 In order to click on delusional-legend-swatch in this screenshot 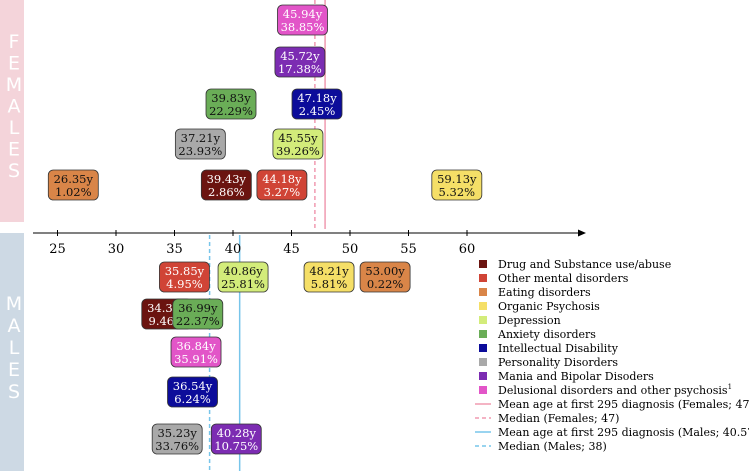, I will do `click(483, 390)`.